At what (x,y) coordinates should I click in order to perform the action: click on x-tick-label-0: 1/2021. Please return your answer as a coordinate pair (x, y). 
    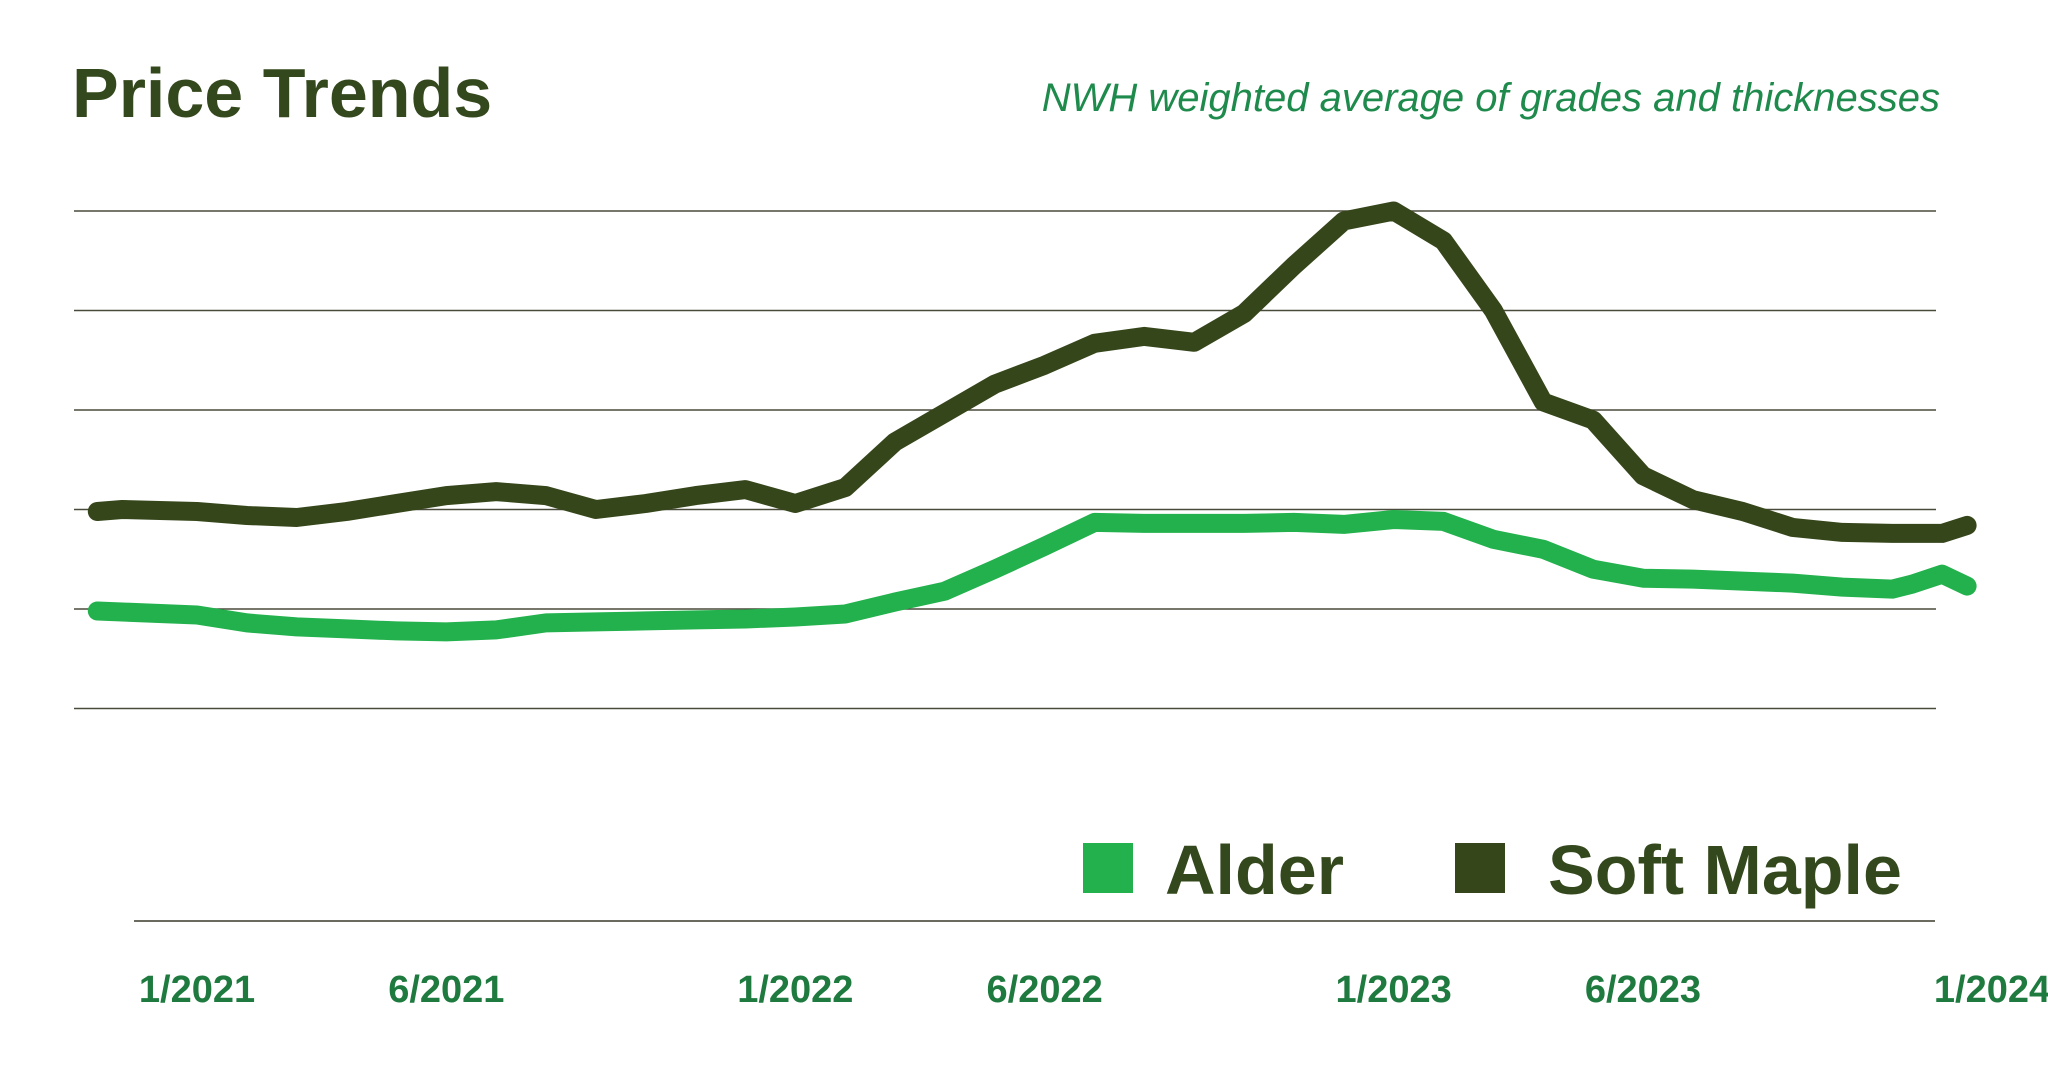
    Looking at the image, I should click on (197, 990).